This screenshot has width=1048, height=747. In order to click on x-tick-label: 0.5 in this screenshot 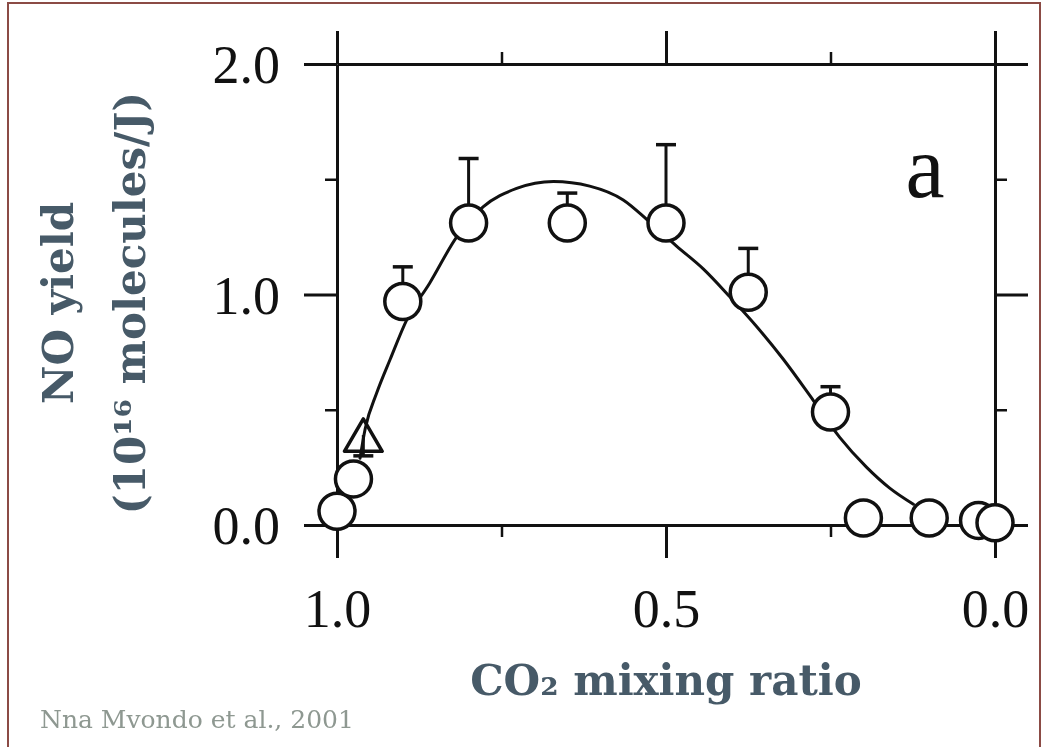, I will do `click(666, 609)`.